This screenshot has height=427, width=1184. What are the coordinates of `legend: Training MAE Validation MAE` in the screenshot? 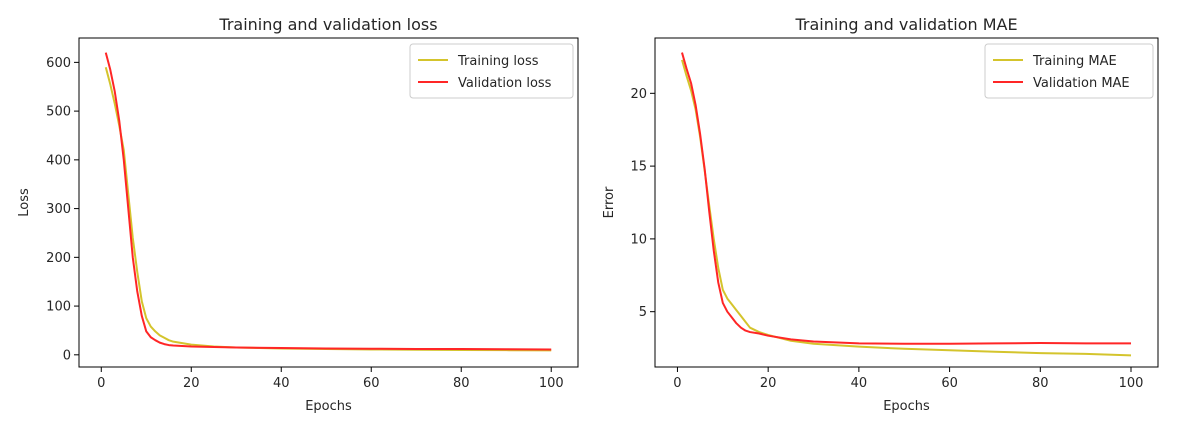 It's located at (1069, 71).